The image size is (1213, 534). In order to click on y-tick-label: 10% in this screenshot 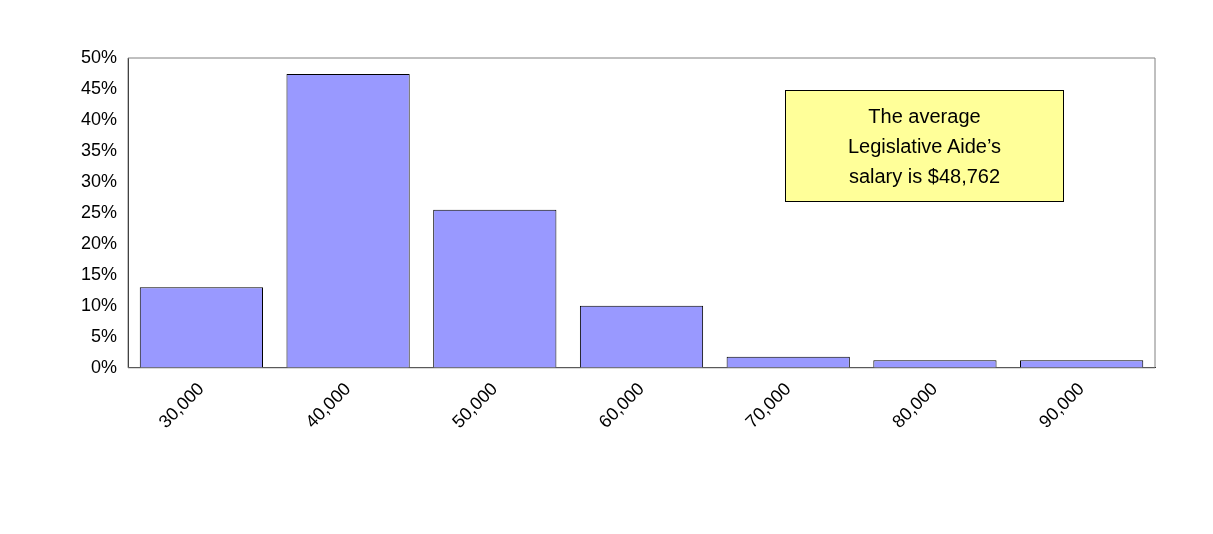, I will do `click(99, 304)`.